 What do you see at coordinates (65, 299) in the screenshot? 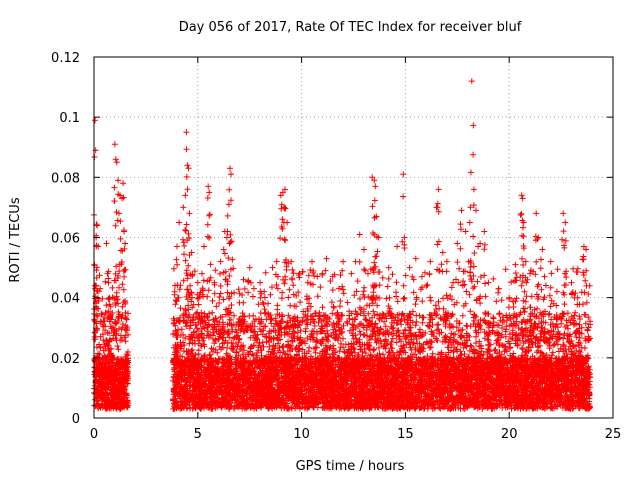
I see `y-tick-label: 0.04` at bounding box center [65, 299].